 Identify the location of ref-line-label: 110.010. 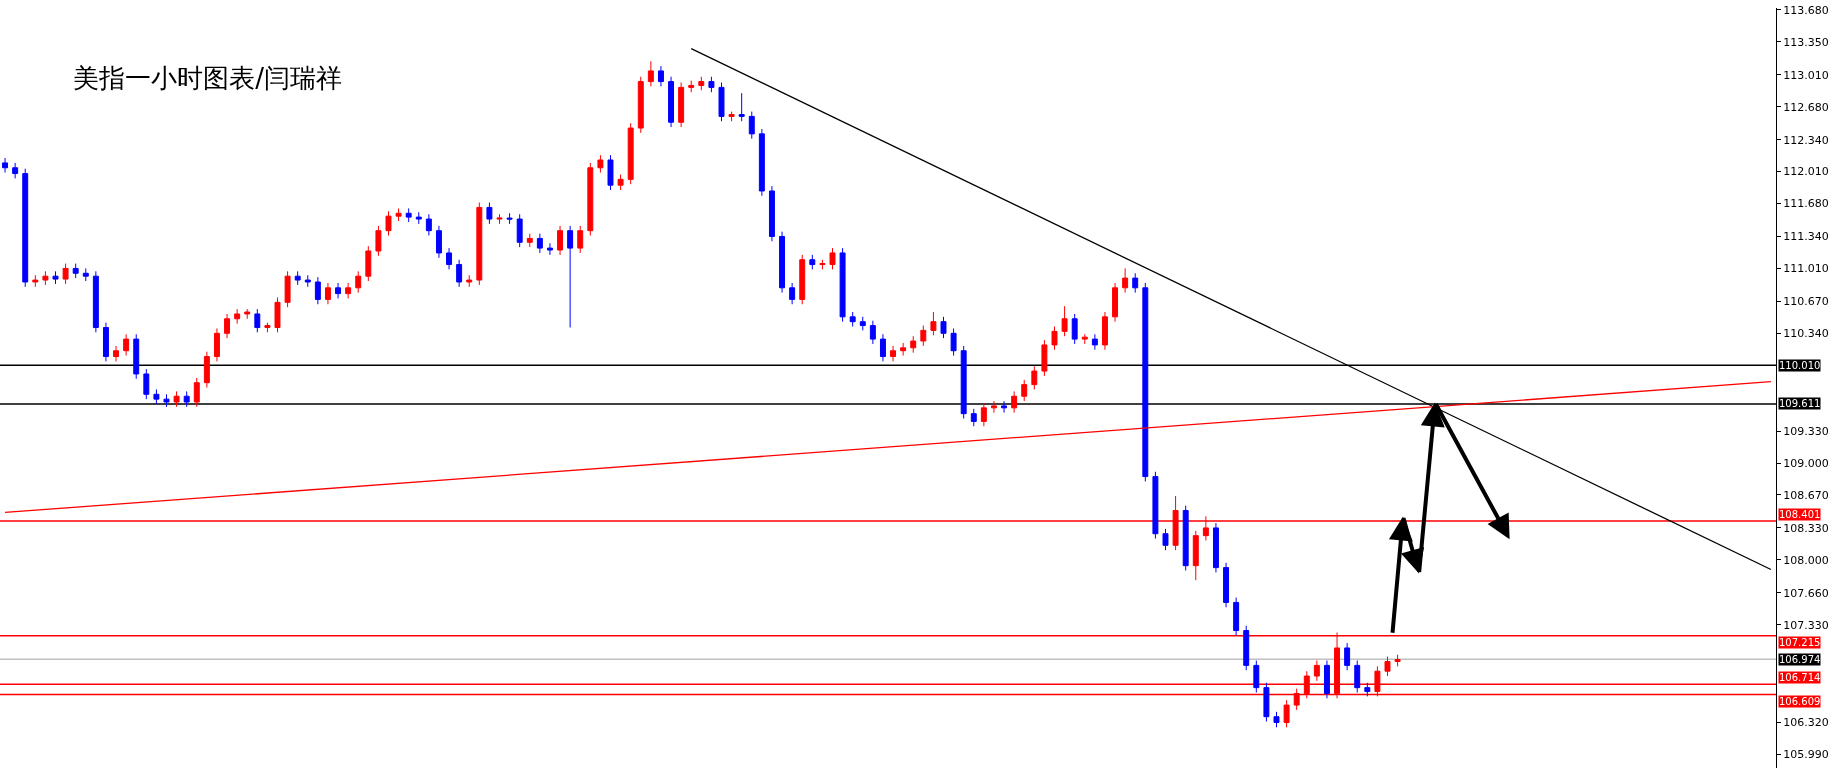
(1800, 365).